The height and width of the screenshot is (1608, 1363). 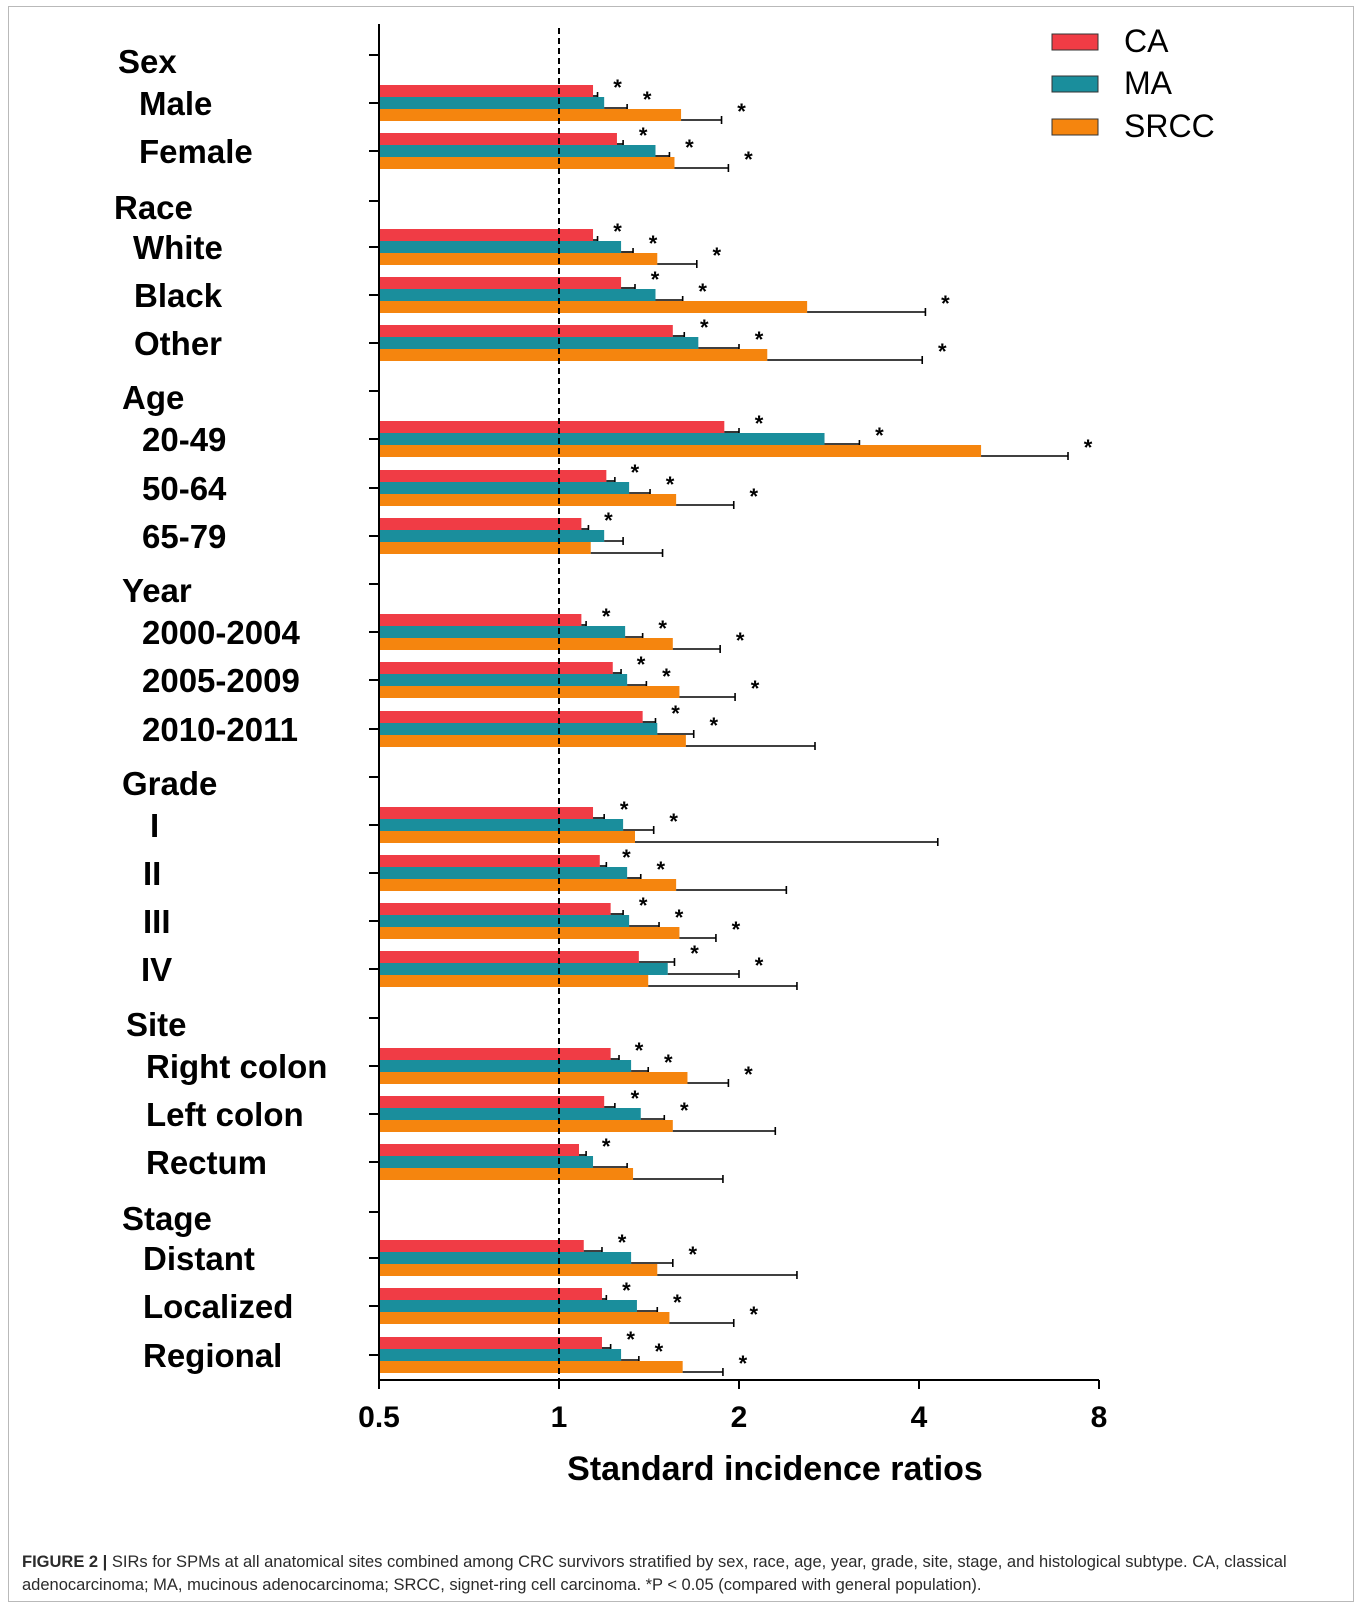 I want to click on row-label: Black, so click(x=178, y=295).